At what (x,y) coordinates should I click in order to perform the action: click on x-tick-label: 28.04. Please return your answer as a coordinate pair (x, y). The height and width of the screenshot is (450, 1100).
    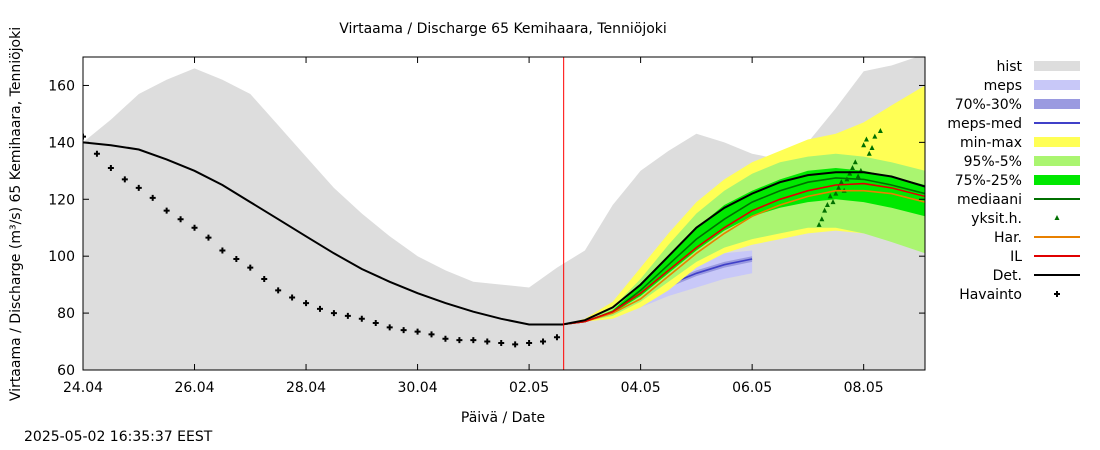
    Looking at the image, I should click on (306, 388).